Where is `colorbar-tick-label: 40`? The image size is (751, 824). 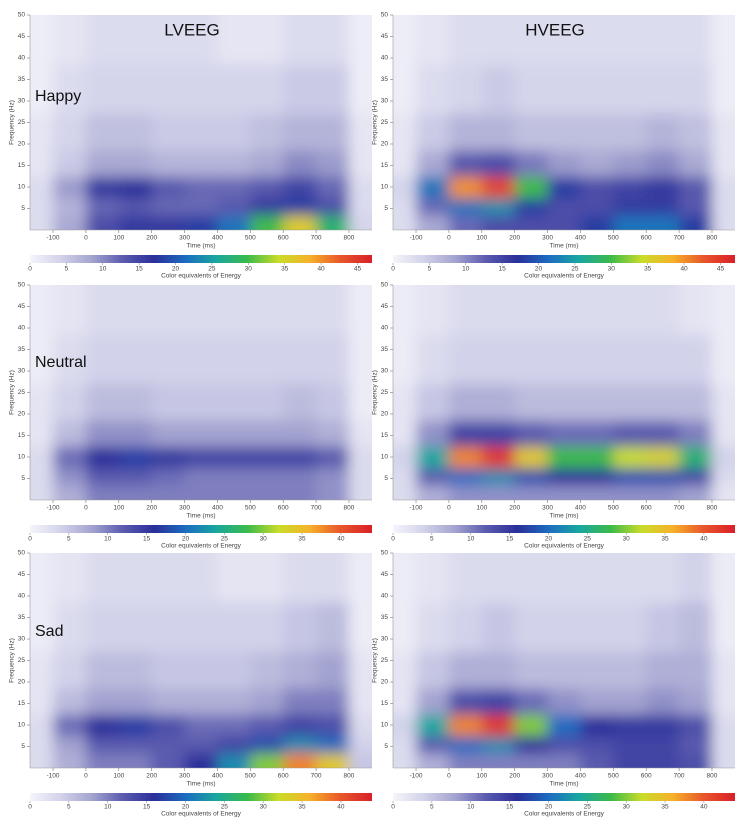 colorbar-tick-label: 40 is located at coordinates (704, 539).